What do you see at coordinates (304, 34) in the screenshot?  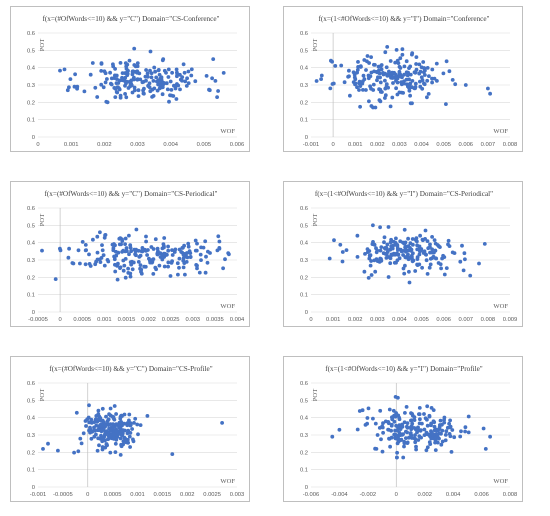 I see `y-tick-label: 0.6` at bounding box center [304, 34].